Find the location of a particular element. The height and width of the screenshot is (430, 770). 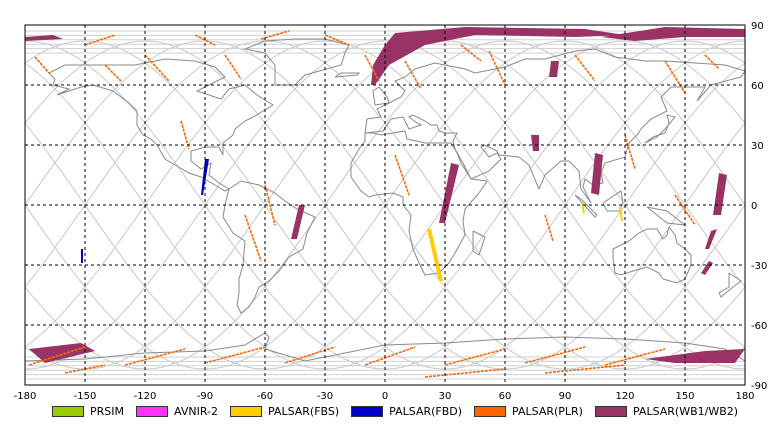

x-tick-label: -180 is located at coordinates (25, 396).